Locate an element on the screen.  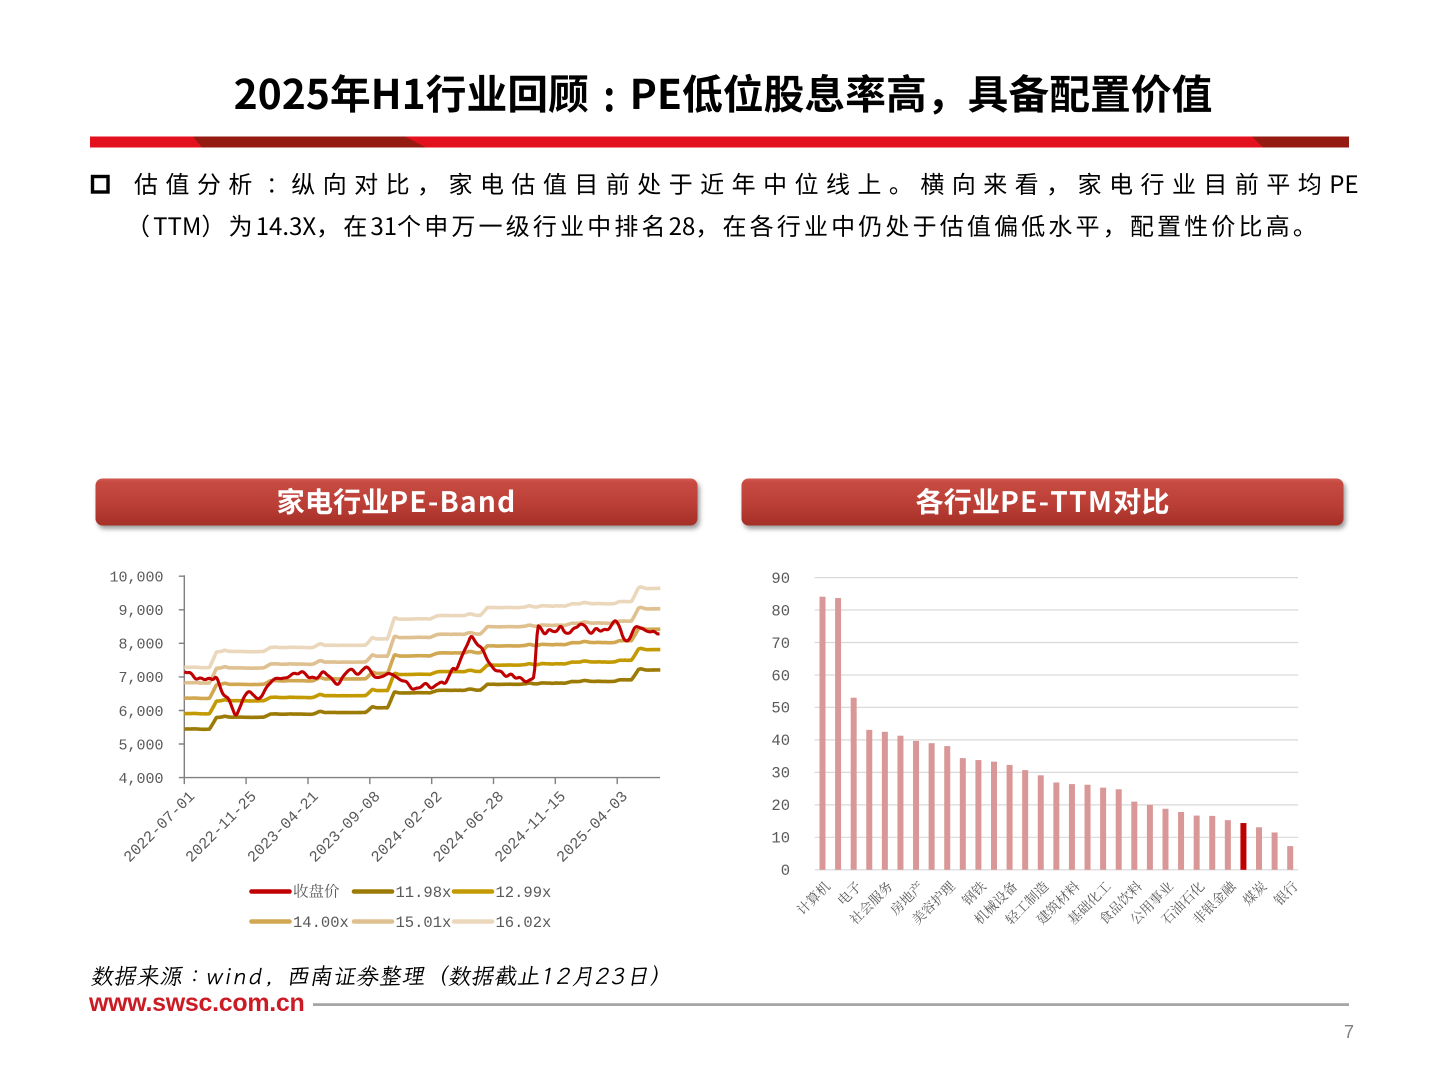
svg-text: 10 is located at coordinates (780, 839).